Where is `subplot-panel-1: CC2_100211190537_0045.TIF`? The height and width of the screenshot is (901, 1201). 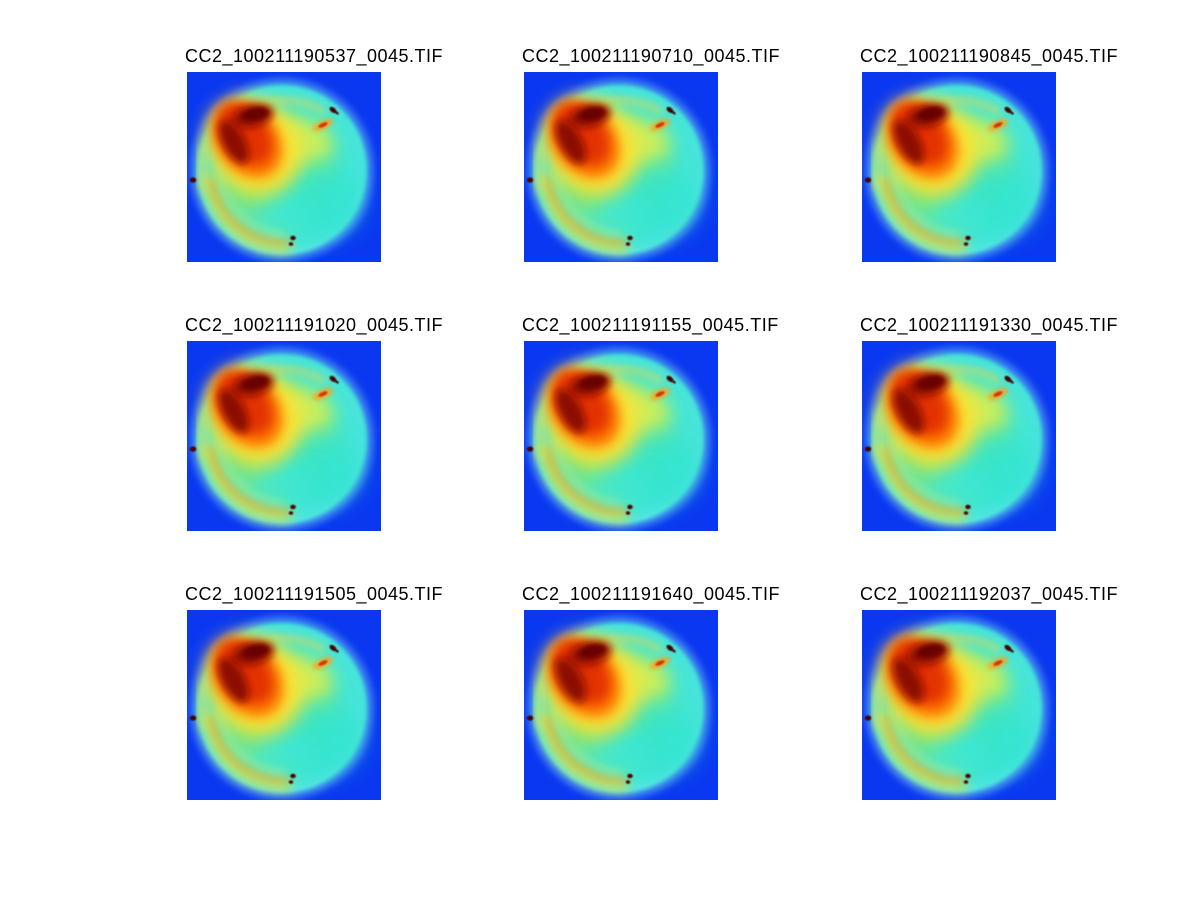 subplot-panel-1: CC2_100211190537_0045.TIF is located at coordinates (336, 157).